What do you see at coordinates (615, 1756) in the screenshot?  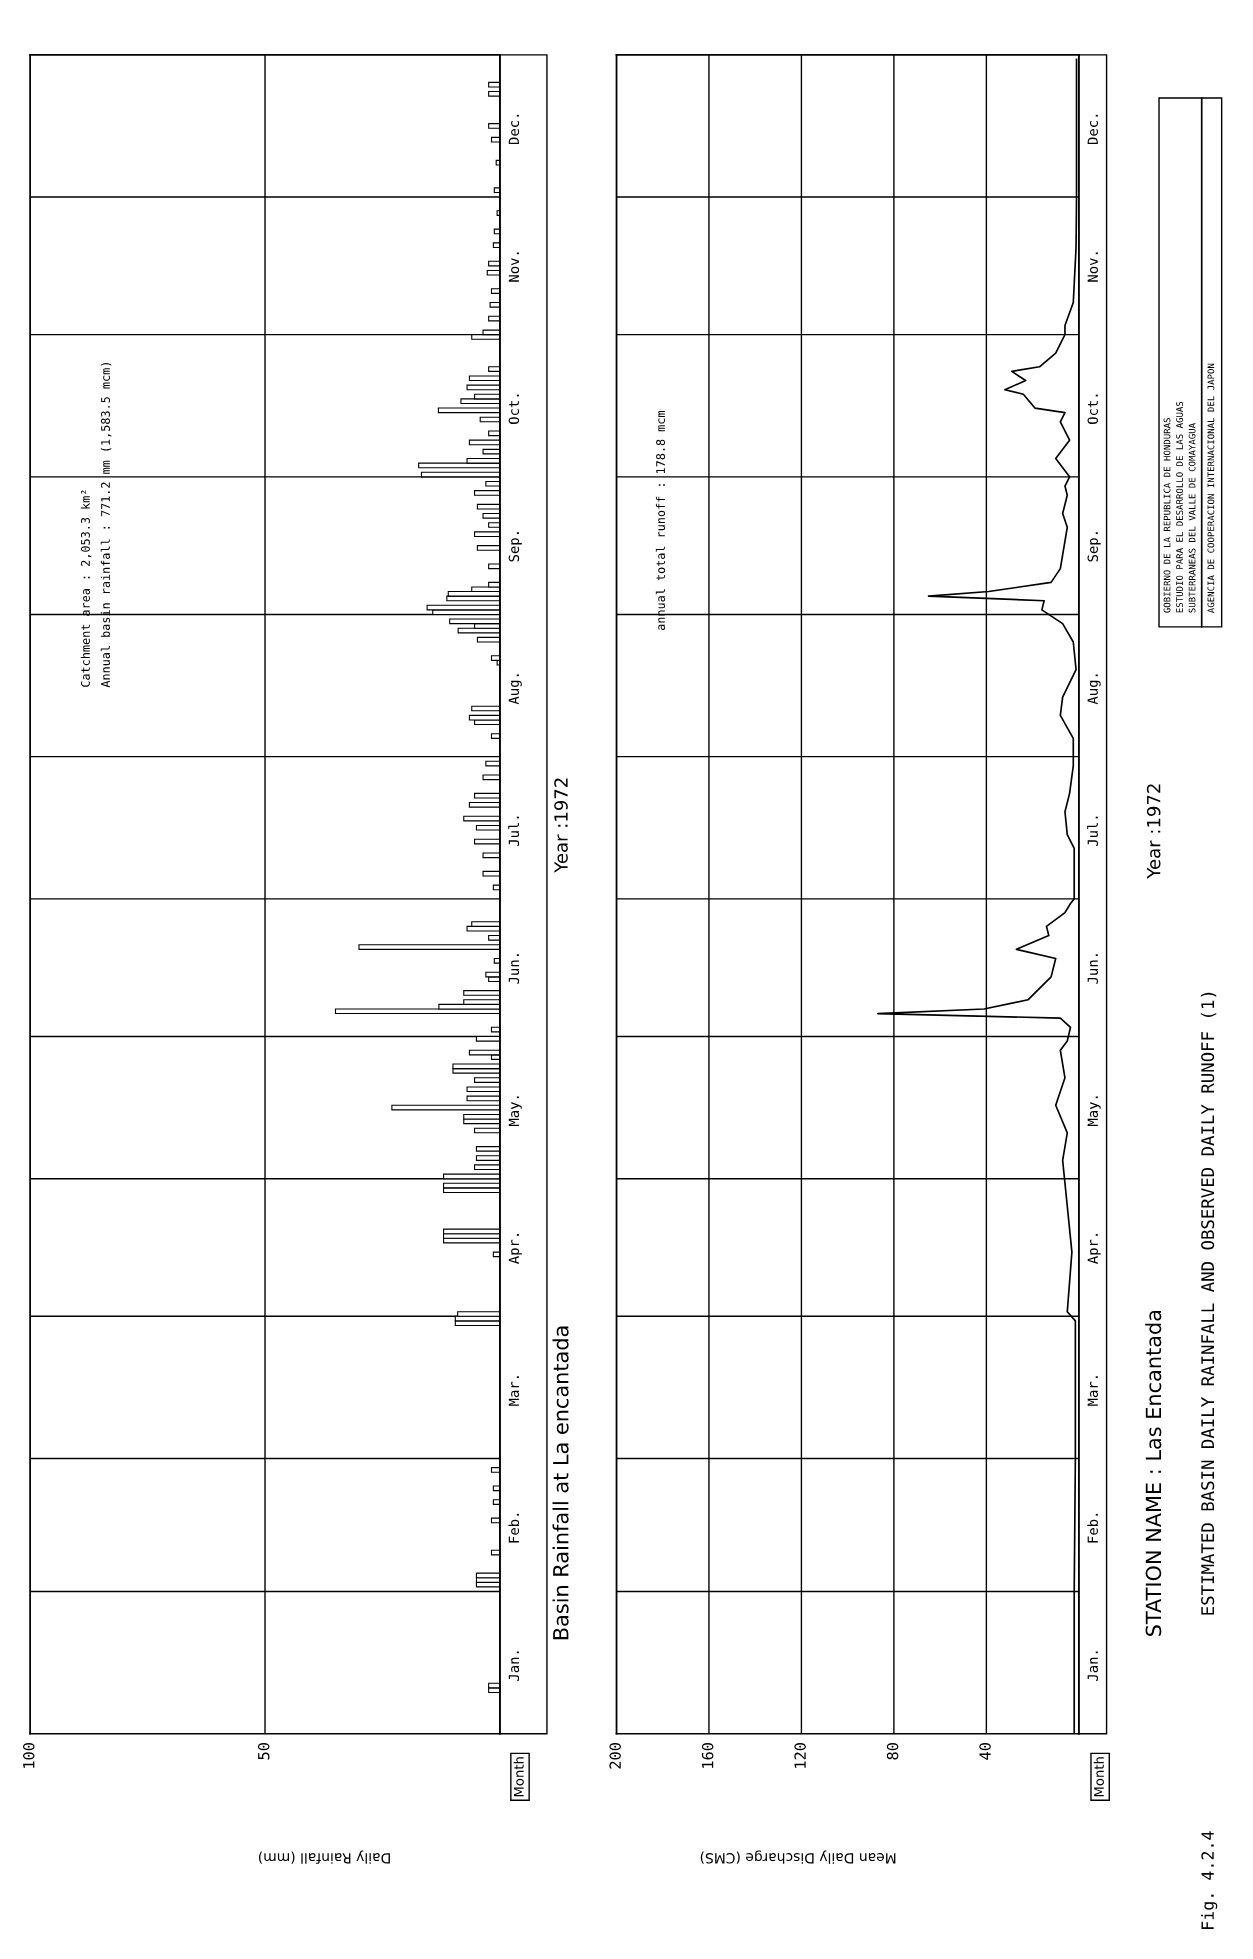 I see `x-tick-label: 200` at bounding box center [615, 1756].